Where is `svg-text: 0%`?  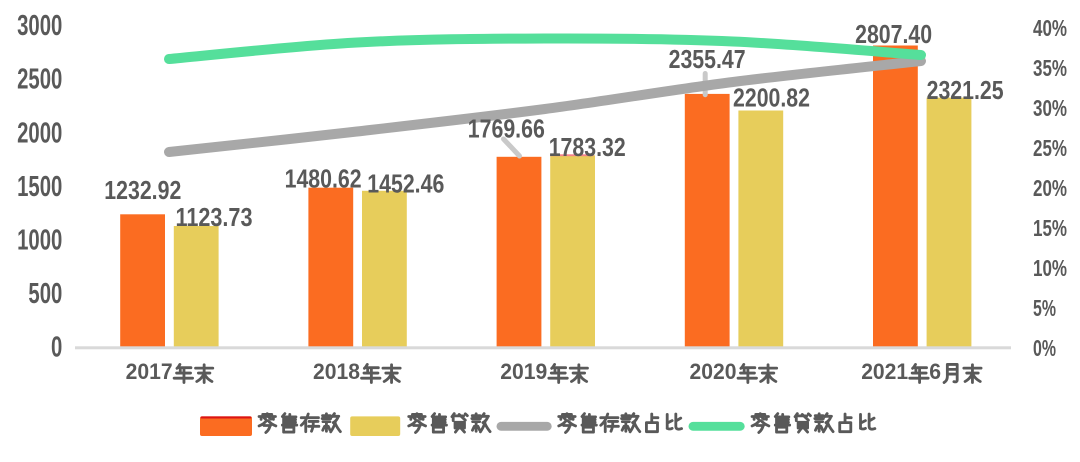 svg-text: 0% is located at coordinates (1044, 348).